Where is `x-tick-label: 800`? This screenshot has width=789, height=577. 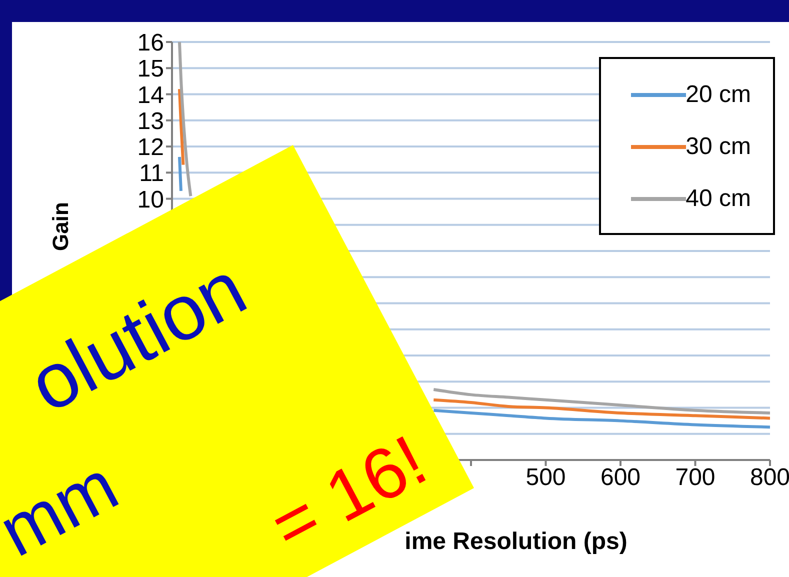
x-tick-label: 800 is located at coordinates (769, 478).